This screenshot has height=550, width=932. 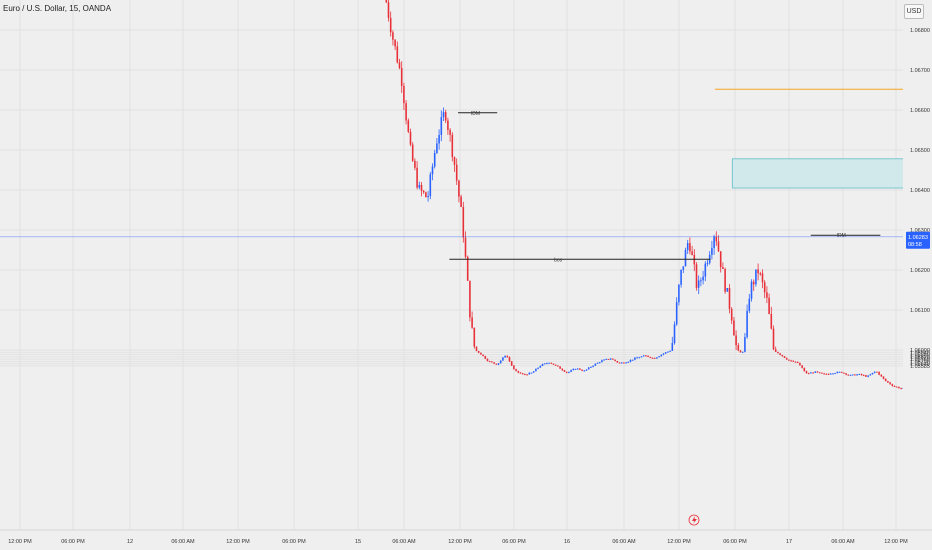 What do you see at coordinates (920, 365) in the screenshot?
I see `price-tick-label: 1.05640` at bounding box center [920, 365].